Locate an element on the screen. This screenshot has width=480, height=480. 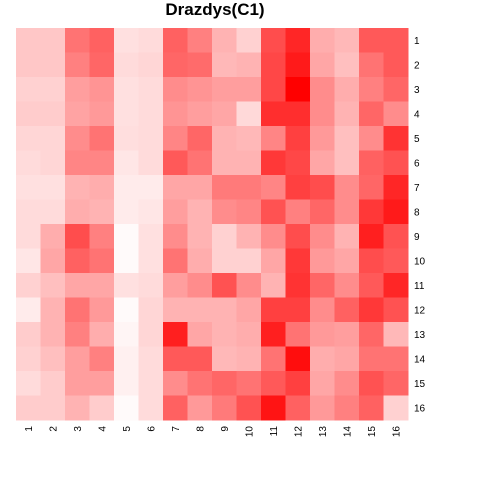
column-tick-label: 8 is located at coordinates (200, 429).